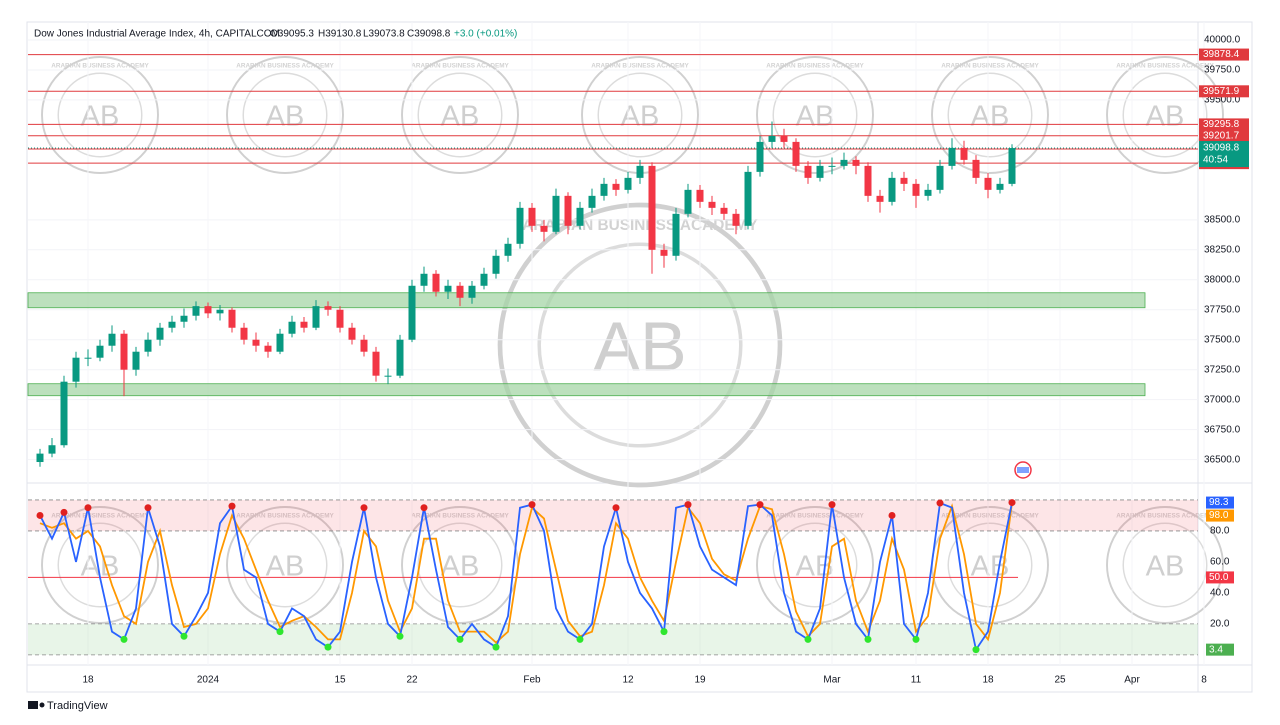  I want to click on y-tick-label: 37750.0, so click(1222, 309).